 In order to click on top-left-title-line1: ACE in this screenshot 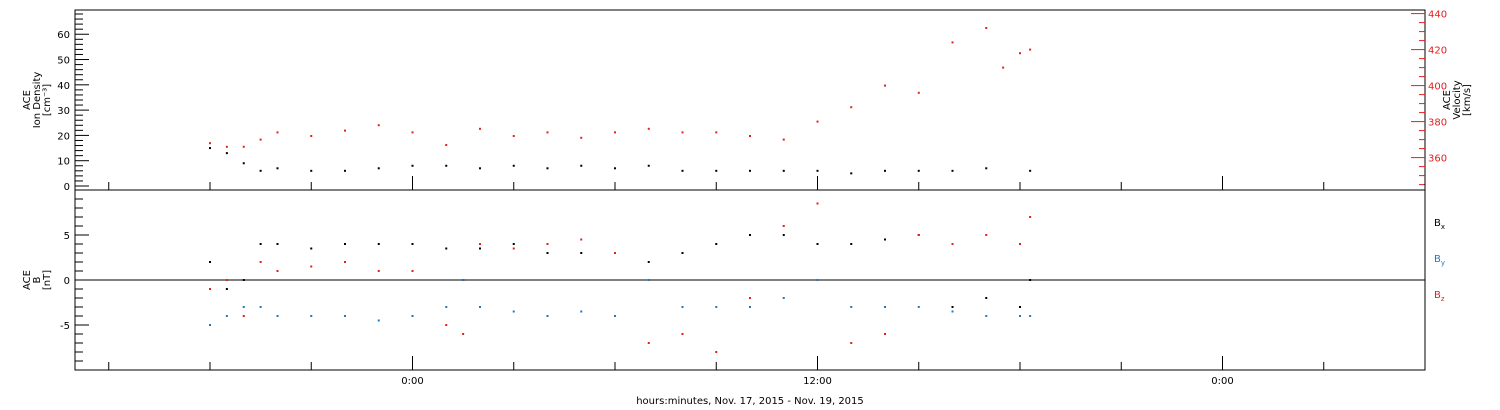, I will do `click(27, 100)`.